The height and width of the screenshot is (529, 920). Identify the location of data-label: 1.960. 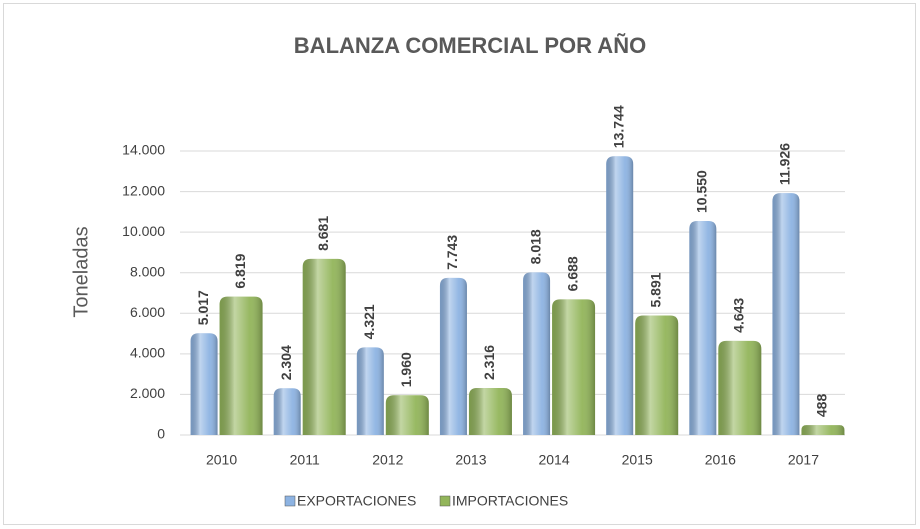
(406, 369).